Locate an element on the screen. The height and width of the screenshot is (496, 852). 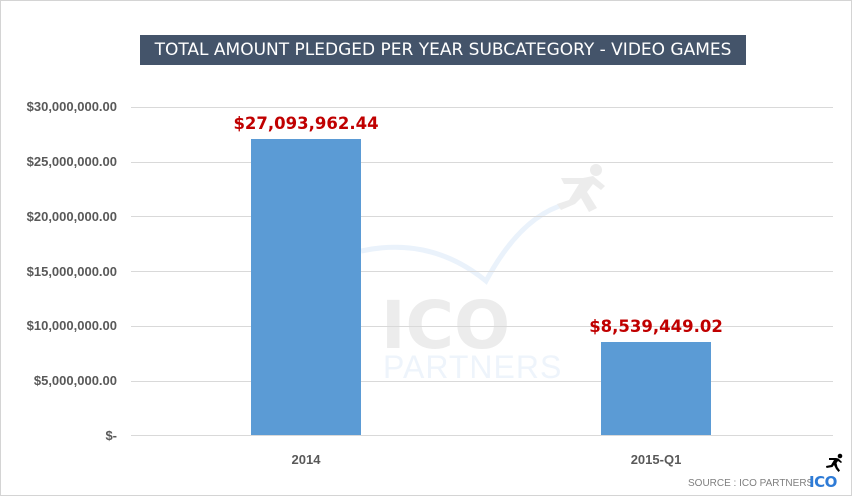
ico-partners-watermark: ICO PARTNERS is located at coordinates (483, 272).